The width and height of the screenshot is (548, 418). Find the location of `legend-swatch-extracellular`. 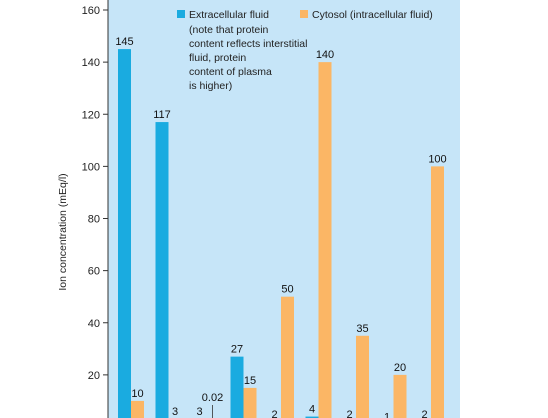

legend-swatch-extracellular is located at coordinates (181, 14).